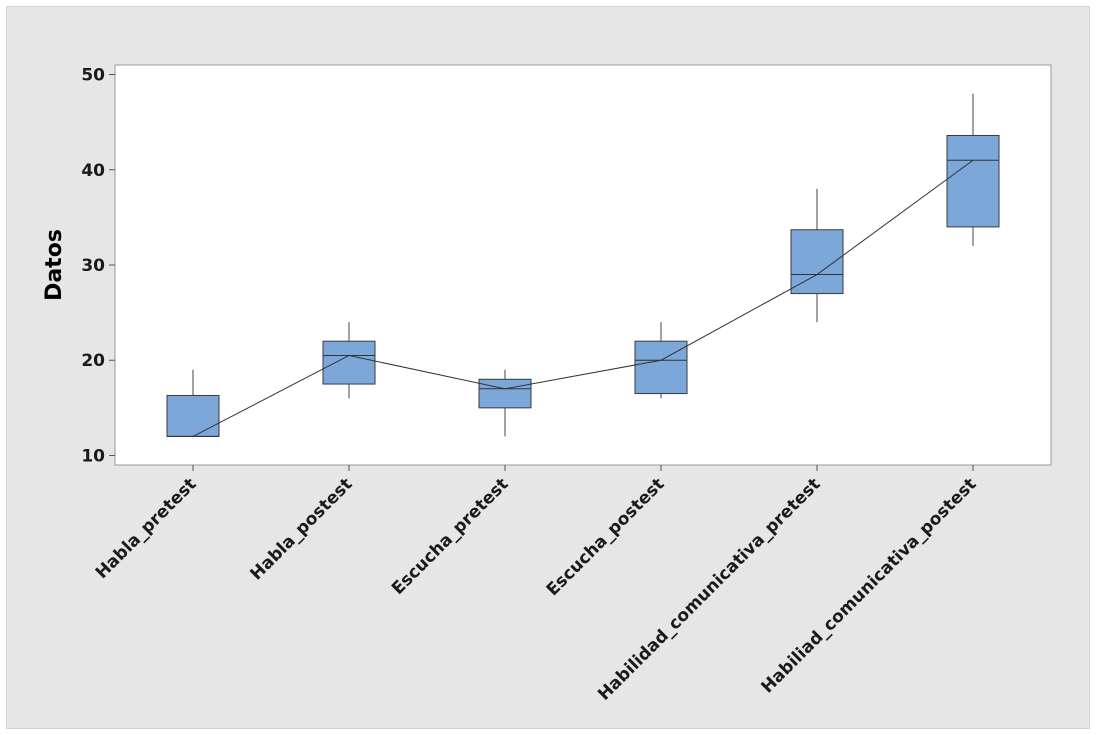 This screenshot has width=1096, height=735. What do you see at coordinates (54, 265) in the screenshot?
I see `y-axis-title: Datos` at bounding box center [54, 265].